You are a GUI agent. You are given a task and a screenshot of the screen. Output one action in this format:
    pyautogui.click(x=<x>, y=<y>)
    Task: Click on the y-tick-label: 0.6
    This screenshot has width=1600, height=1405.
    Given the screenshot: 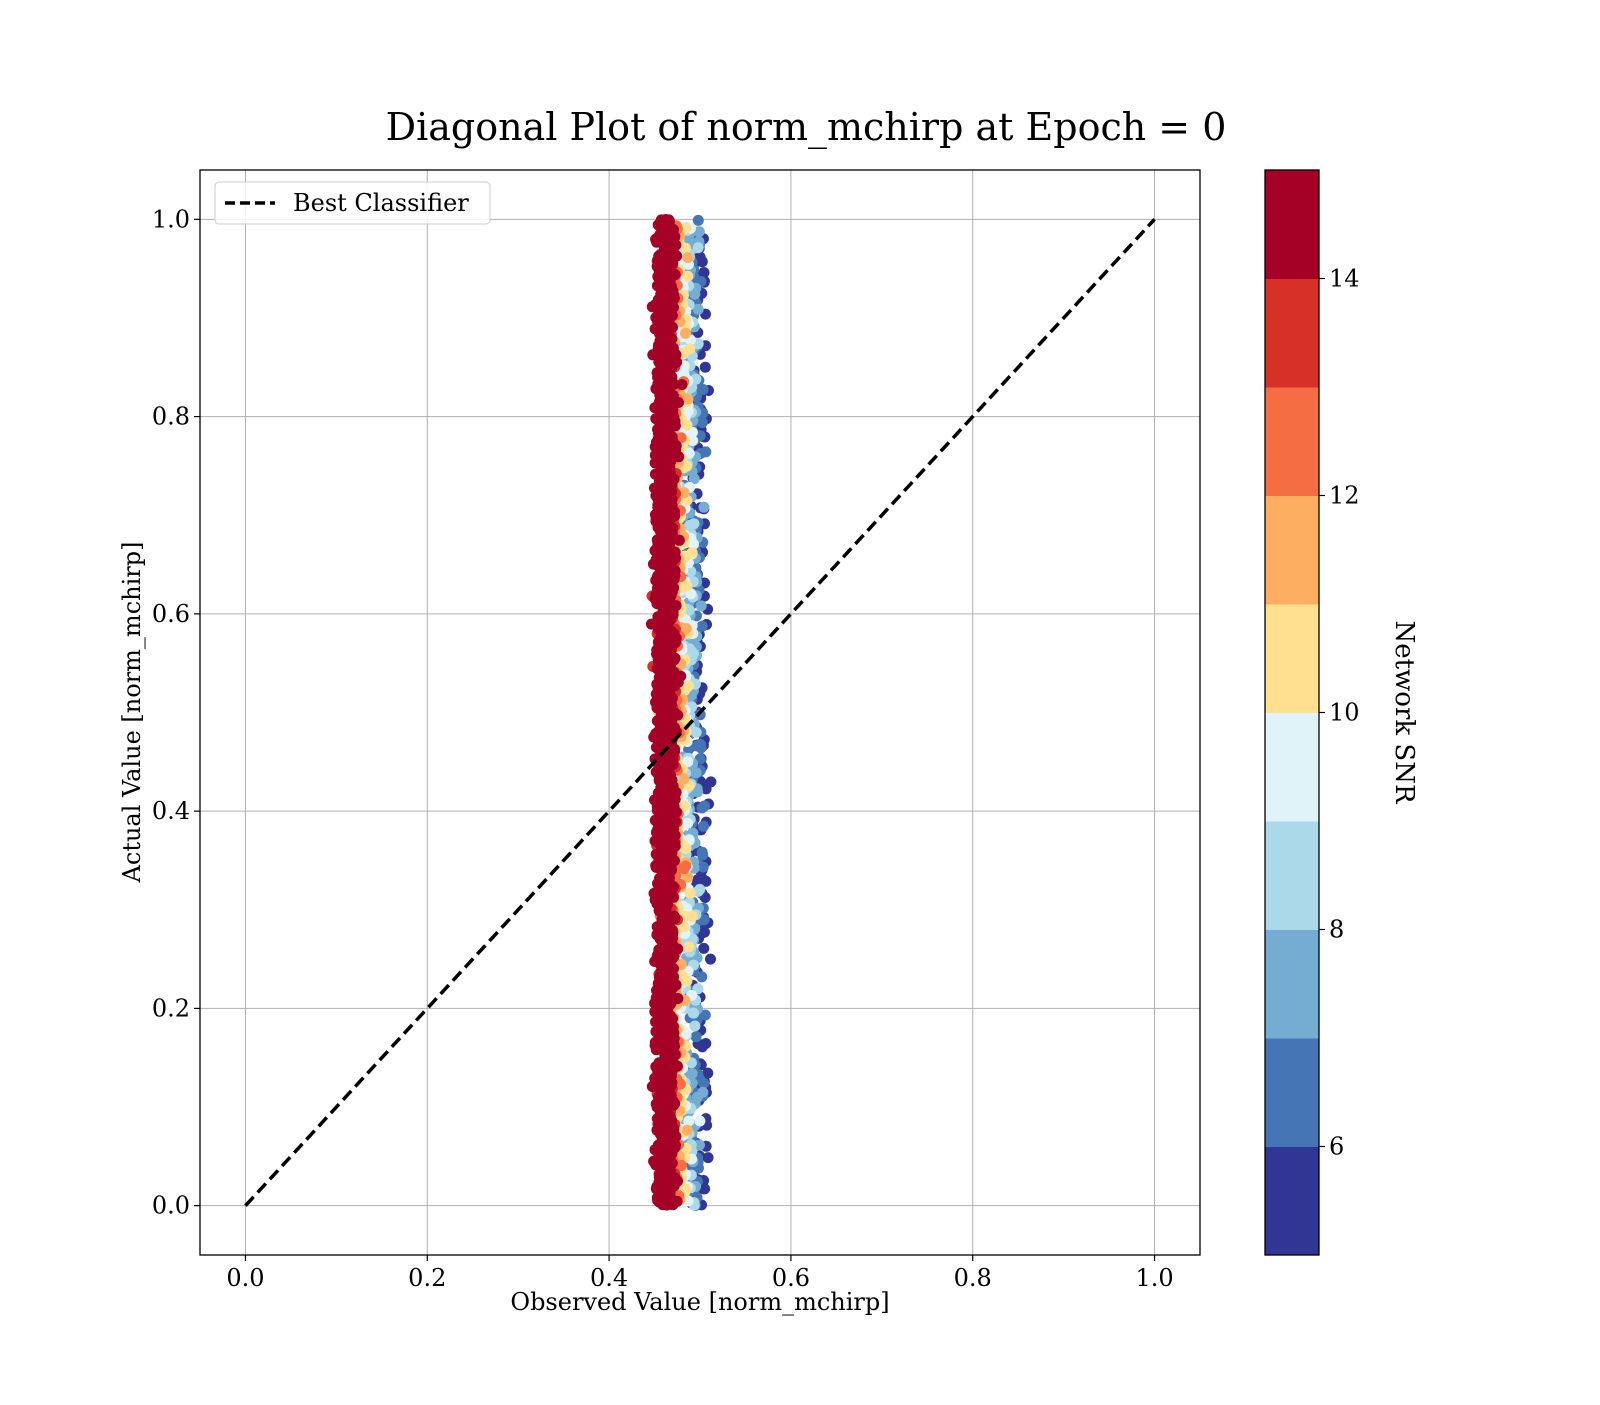 What is the action you would take?
    pyautogui.click(x=171, y=614)
    